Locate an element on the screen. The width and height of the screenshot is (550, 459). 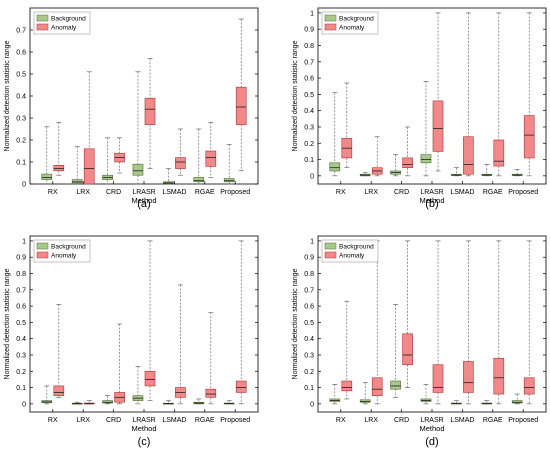
panel-label: (a) is located at coordinates (143, 204).